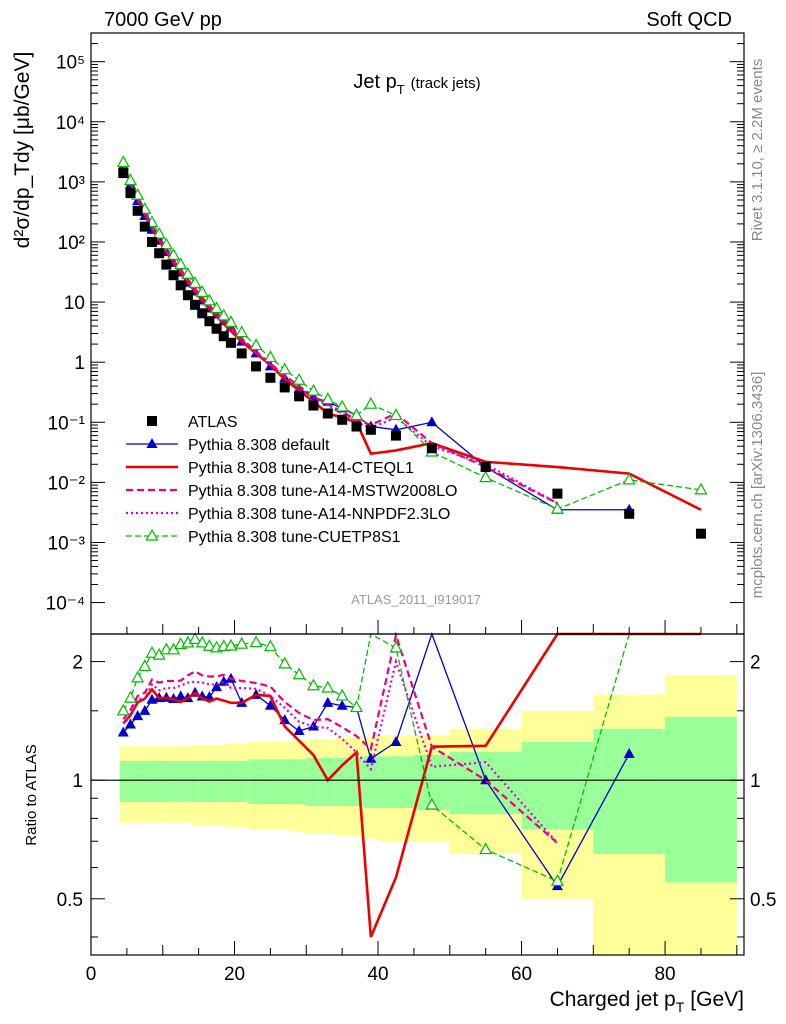  Describe the element at coordinates (374, 82) in the screenshot. I see `plot-title-main: Jet p` at that location.